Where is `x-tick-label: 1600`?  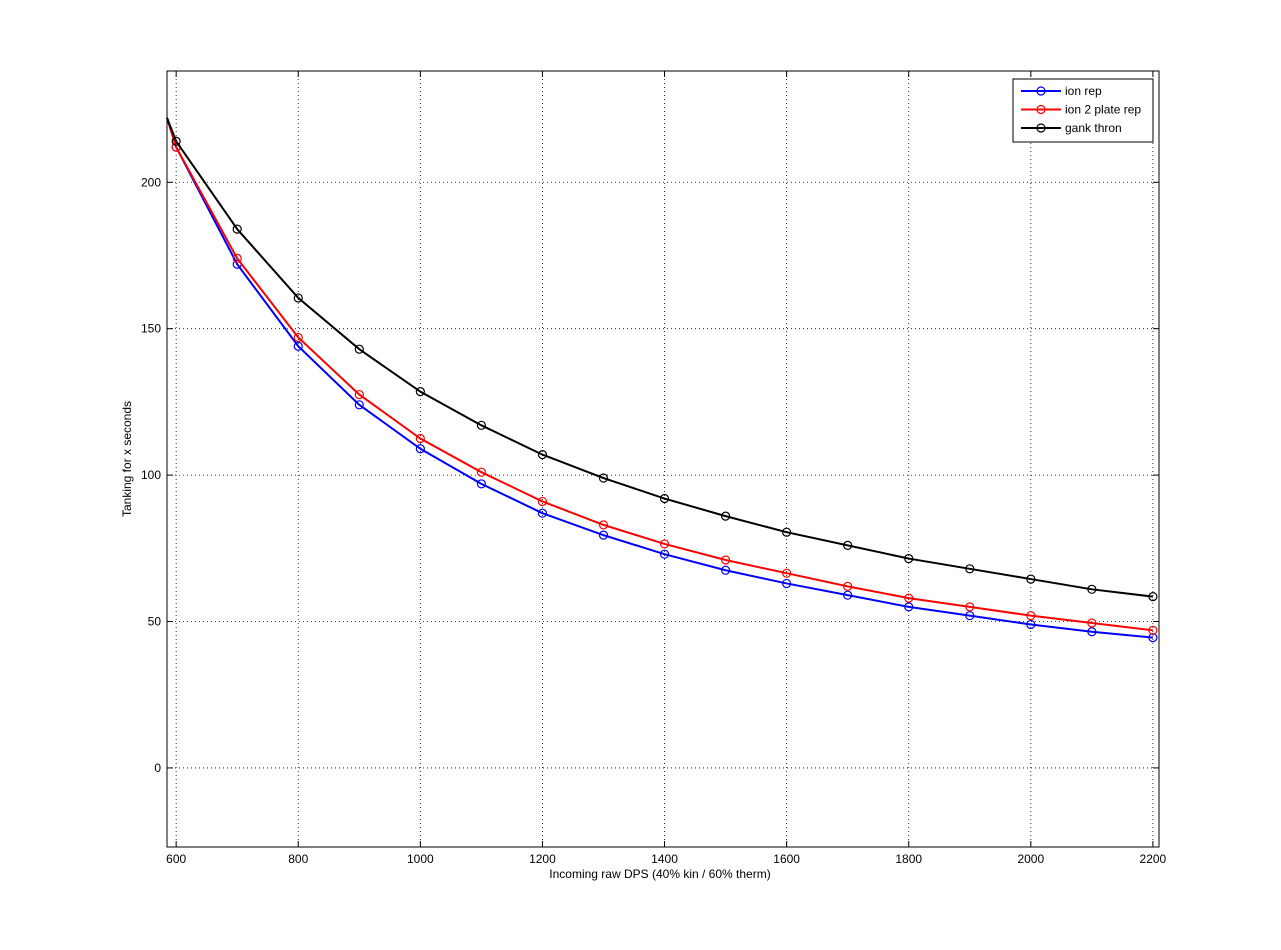 x-tick-label: 1600 is located at coordinates (786, 859).